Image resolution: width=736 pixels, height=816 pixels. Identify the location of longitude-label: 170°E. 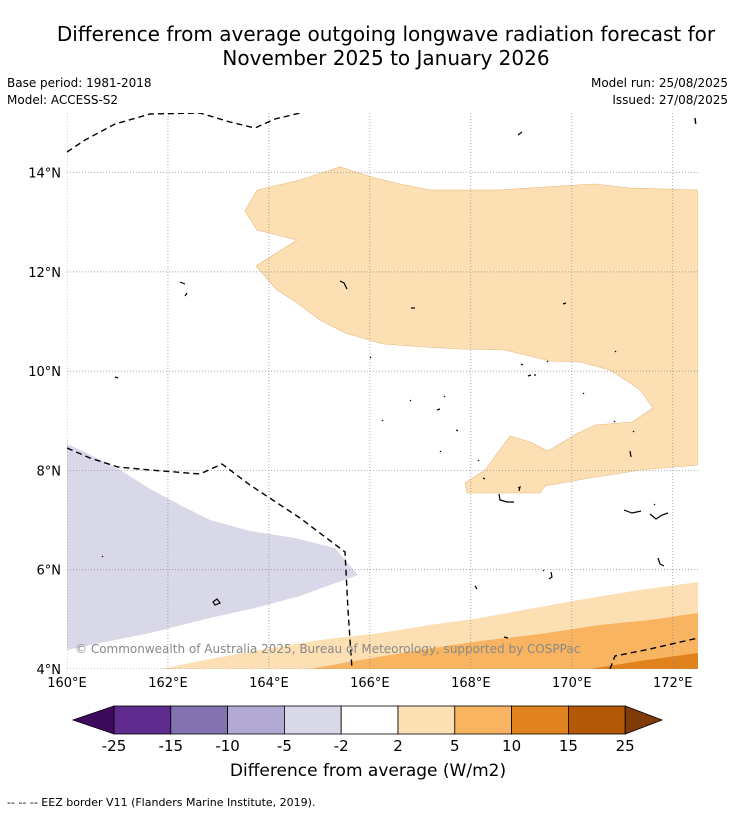
(572, 683).